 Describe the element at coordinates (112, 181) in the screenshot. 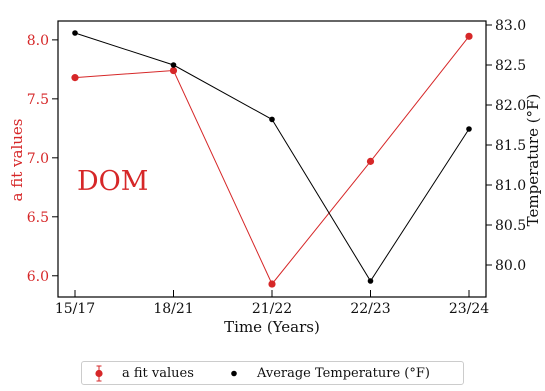

I see `annotation-label: DOM` at that location.